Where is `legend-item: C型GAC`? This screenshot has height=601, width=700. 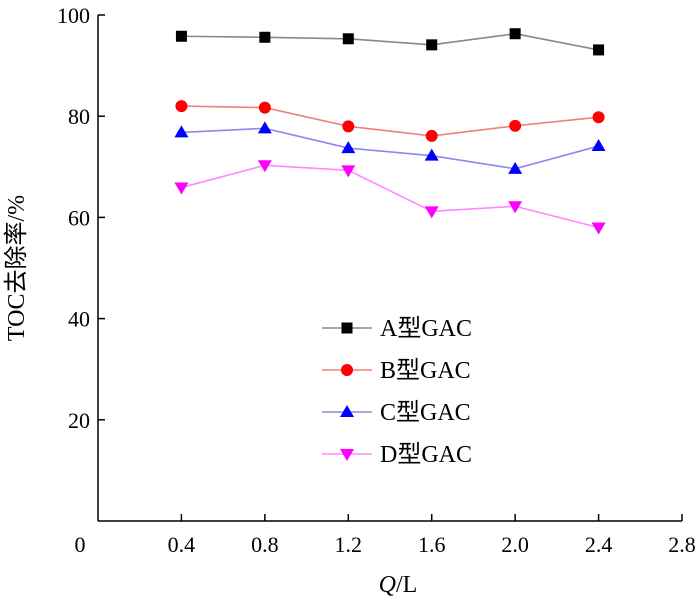
legend-item: C型GAC is located at coordinates (396, 412).